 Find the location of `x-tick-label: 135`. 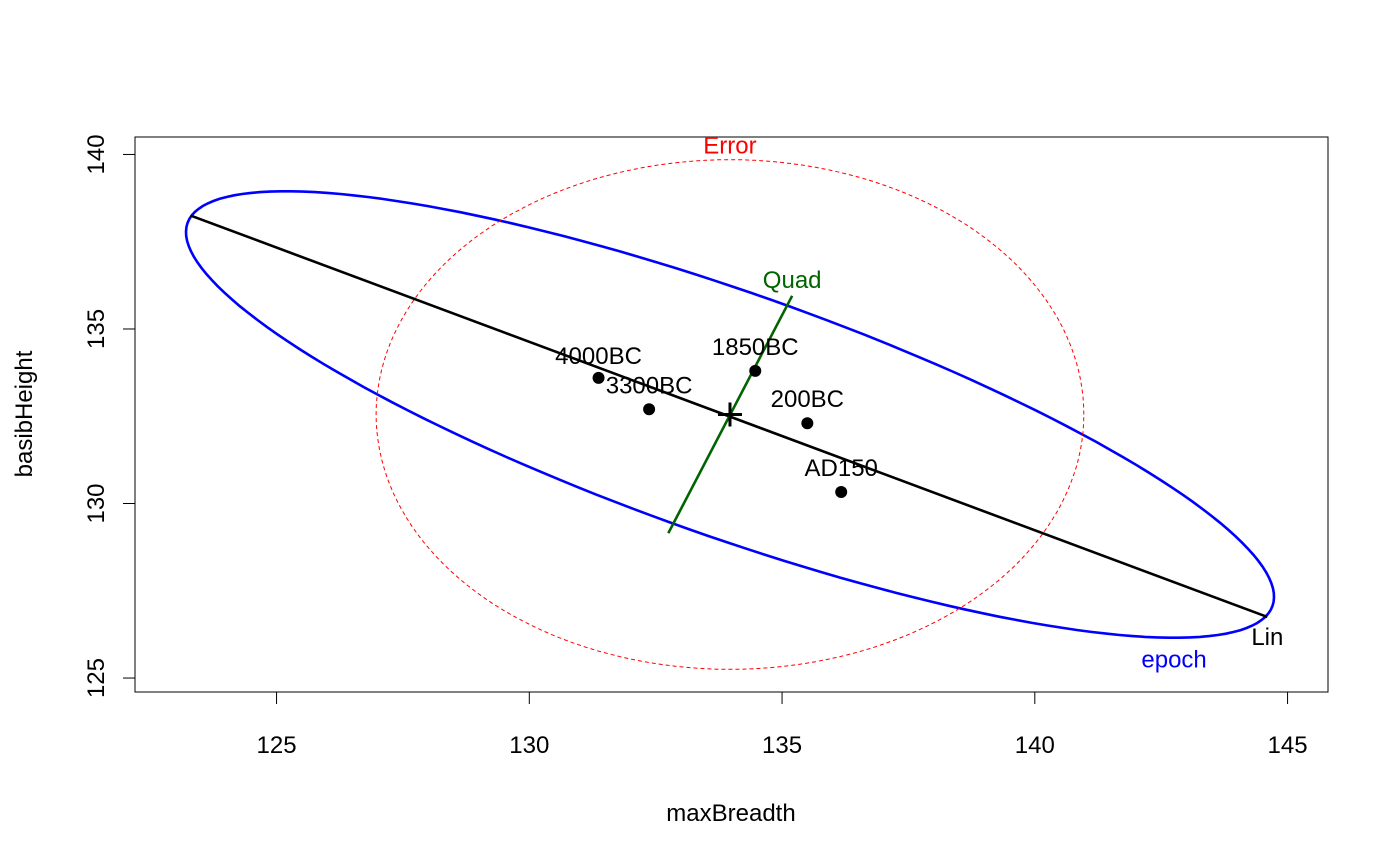

x-tick-label: 135 is located at coordinates (782, 745).